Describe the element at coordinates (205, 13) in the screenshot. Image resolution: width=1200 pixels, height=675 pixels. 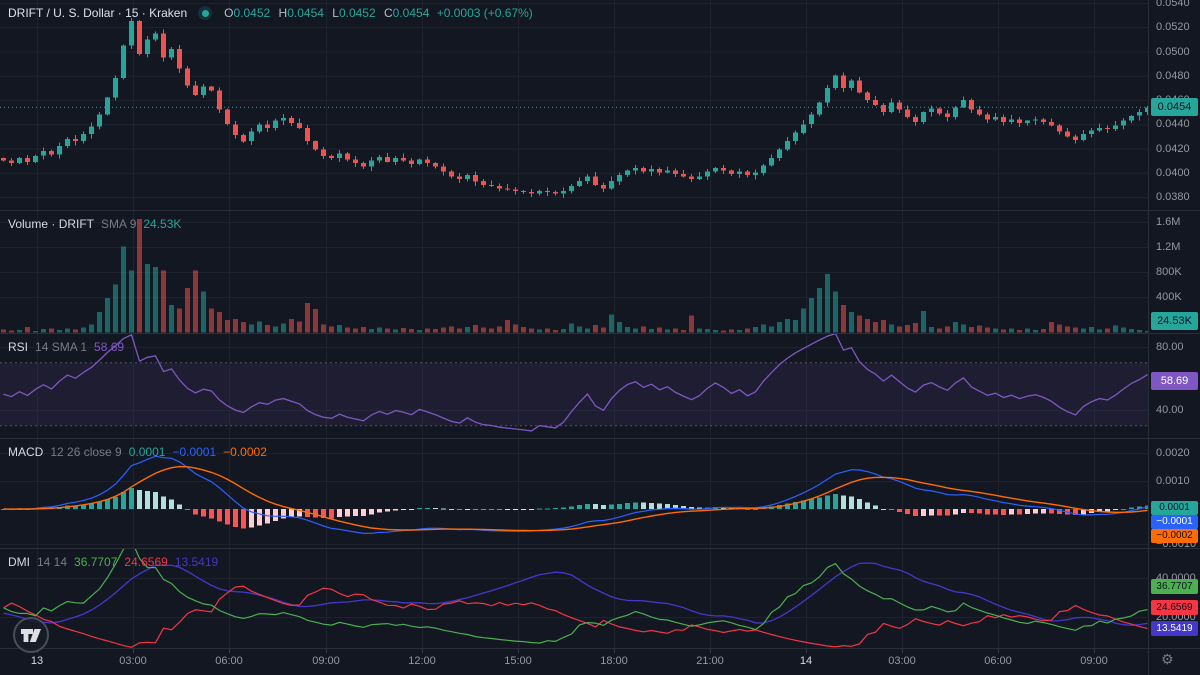
I see `market-status-icon` at that location.